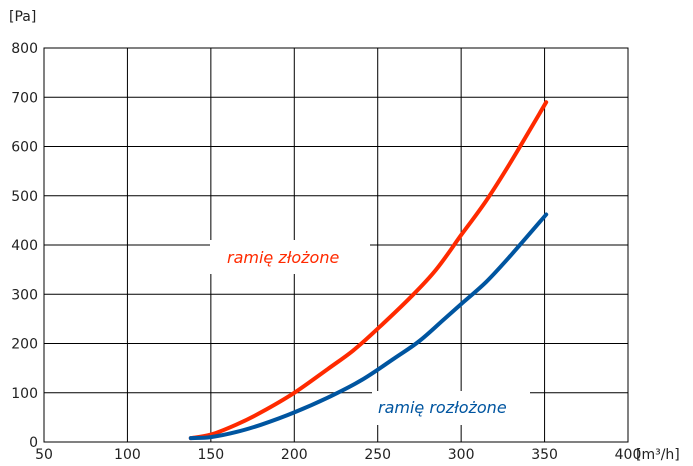  Describe the element at coordinates (24, 98) in the screenshot. I see `y-tick-label: 700` at that location.